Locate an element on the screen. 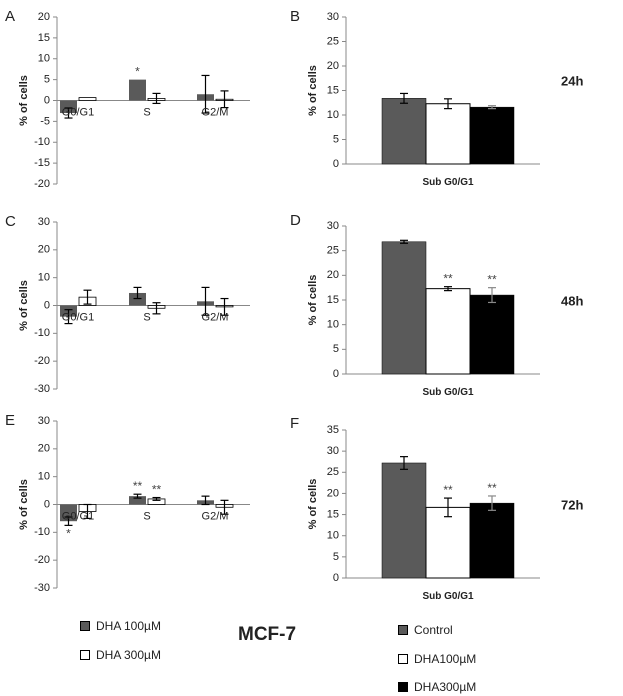 The height and width of the screenshot is (696, 623). legend-item-dha100-b: DHA100µM is located at coordinates (437, 659).